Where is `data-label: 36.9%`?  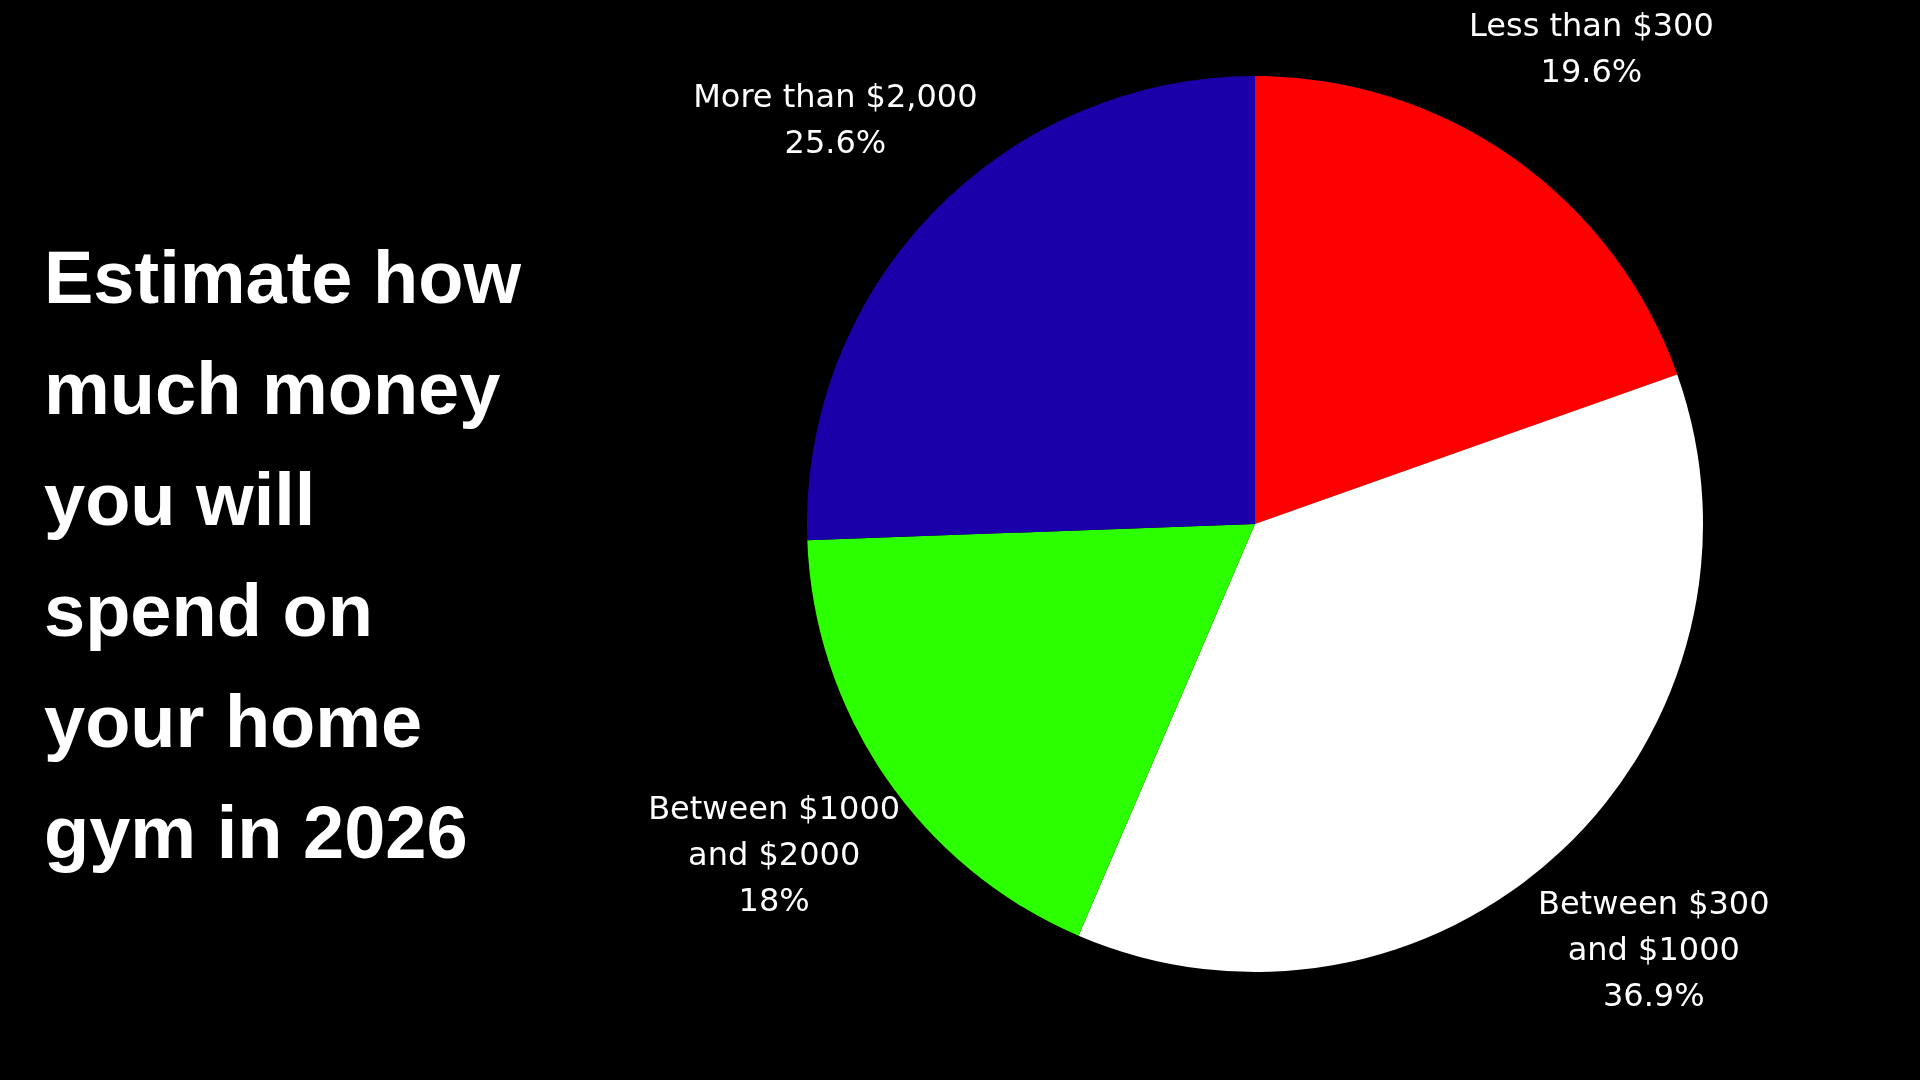 data-label: 36.9% is located at coordinates (1653, 995).